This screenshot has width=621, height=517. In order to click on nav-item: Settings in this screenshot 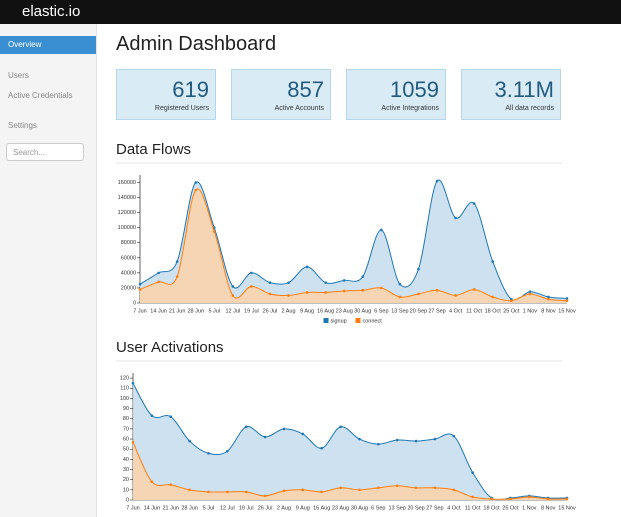, I will do `click(22, 125)`.